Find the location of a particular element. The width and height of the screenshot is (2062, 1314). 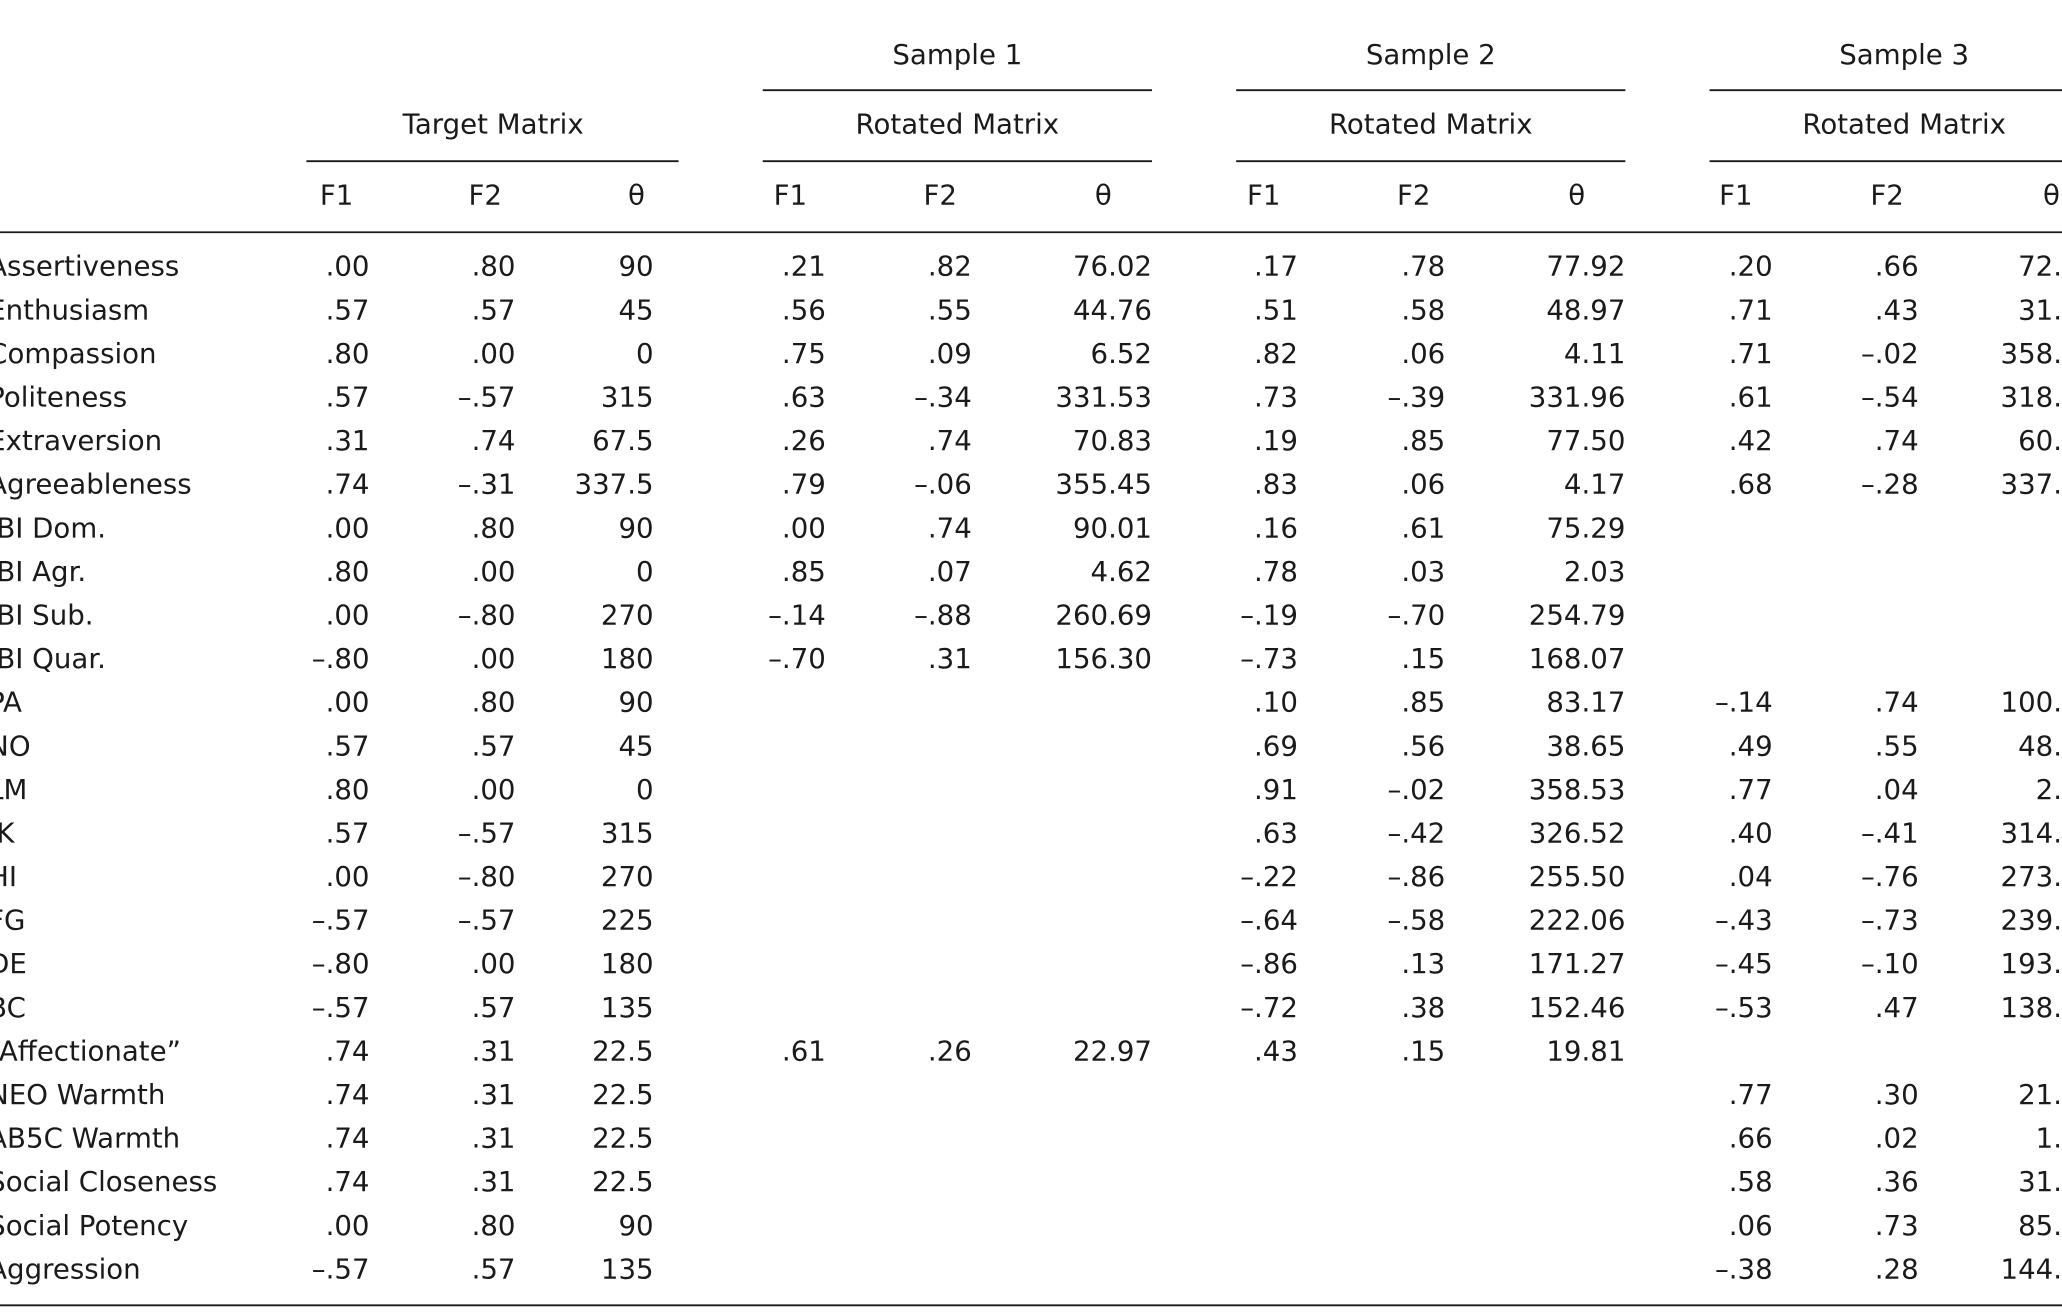

cell: .68 is located at coordinates (1751, 484).